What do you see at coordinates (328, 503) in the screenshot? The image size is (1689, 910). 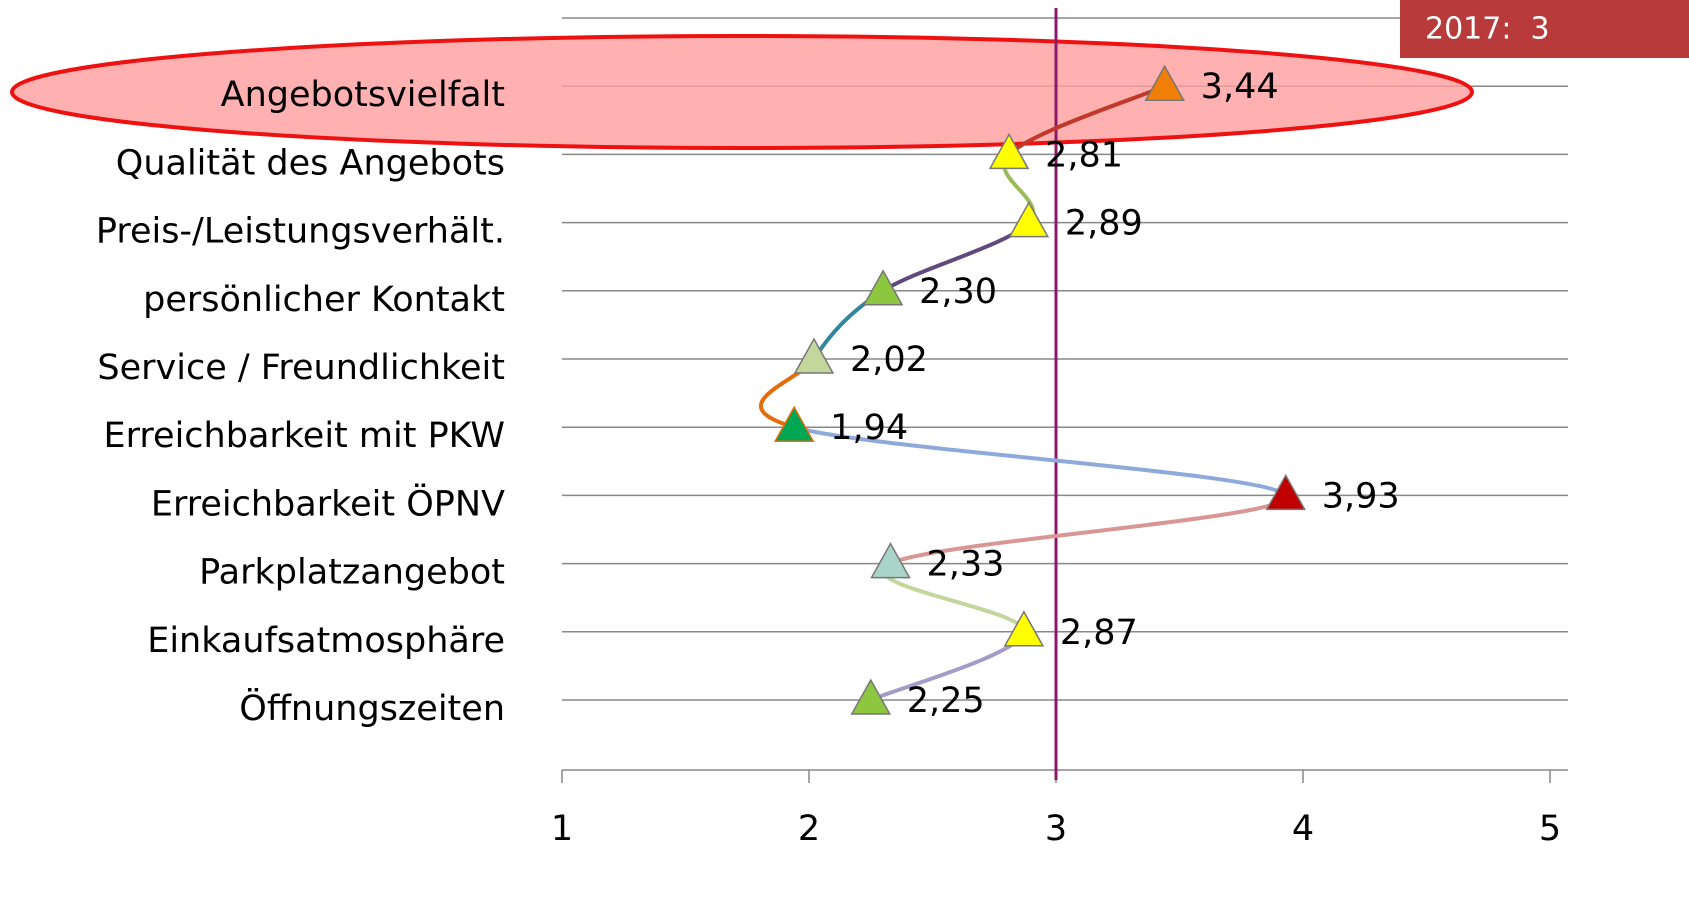 I see `category-label: Erreichbarkeit ÖPNV` at bounding box center [328, 503].